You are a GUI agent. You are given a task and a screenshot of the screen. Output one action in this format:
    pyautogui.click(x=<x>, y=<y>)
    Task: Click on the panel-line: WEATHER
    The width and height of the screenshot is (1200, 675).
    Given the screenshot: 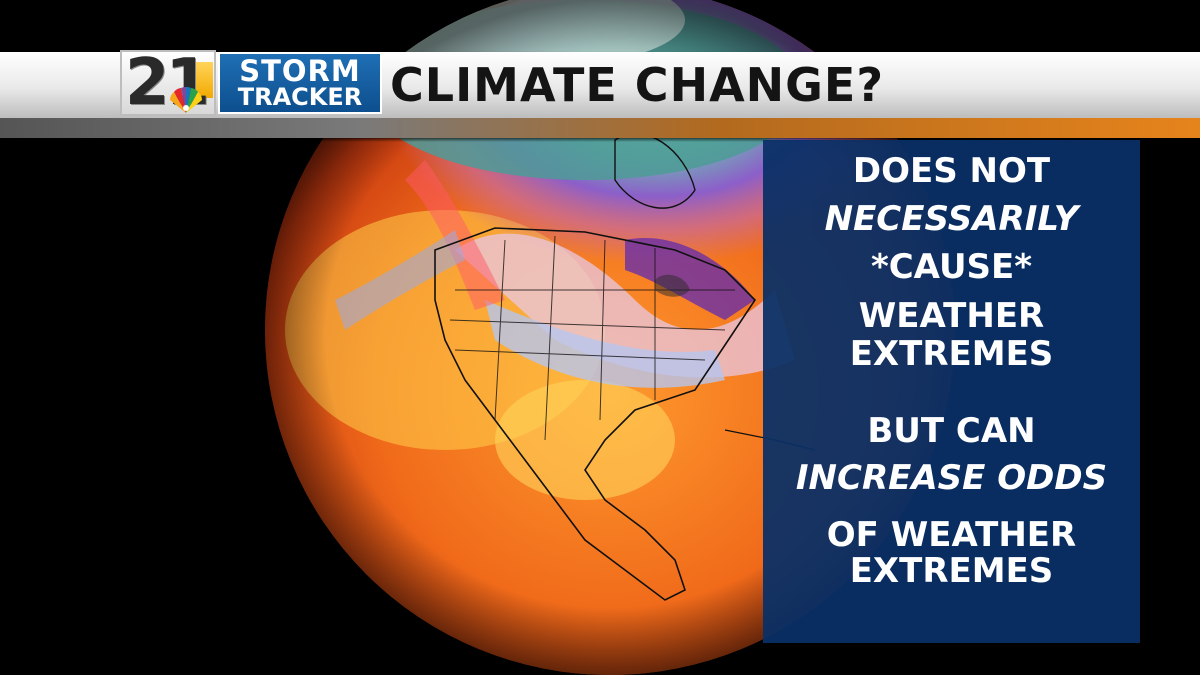 What is the action you would take?
    pyautogui.click(x=951, y=316)
    